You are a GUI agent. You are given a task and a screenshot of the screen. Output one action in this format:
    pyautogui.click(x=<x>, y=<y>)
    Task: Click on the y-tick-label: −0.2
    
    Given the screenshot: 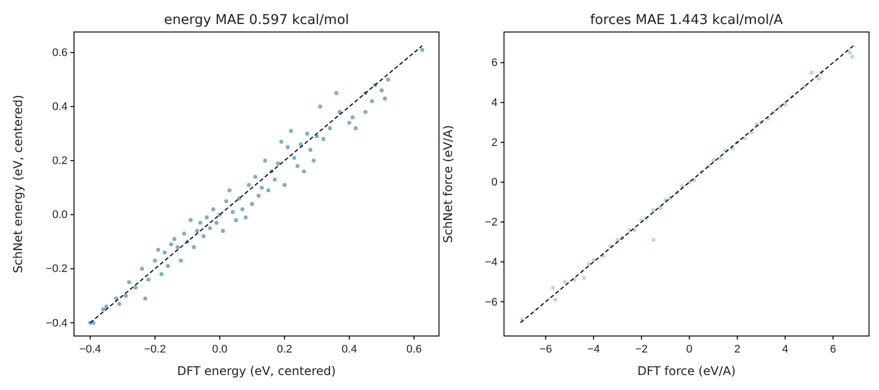 What is the action you would take?
    pyautogui.click(x=57, y=269)
    